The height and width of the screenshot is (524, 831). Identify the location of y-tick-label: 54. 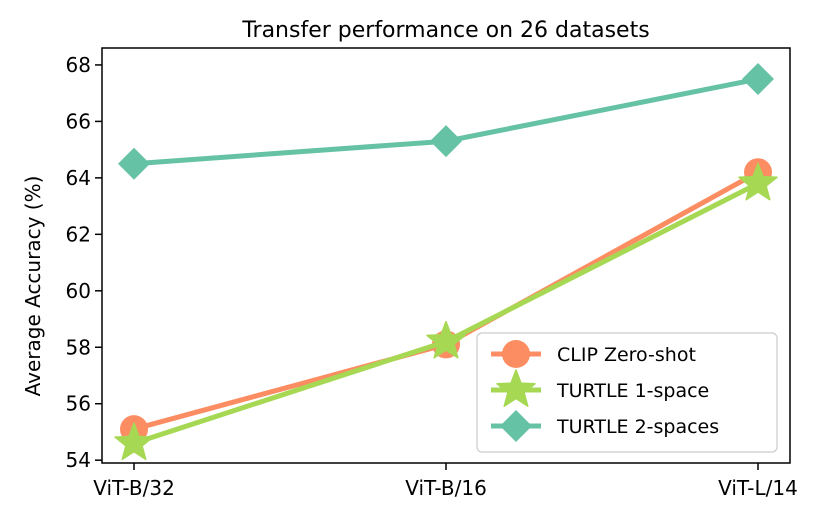
(78, 460).